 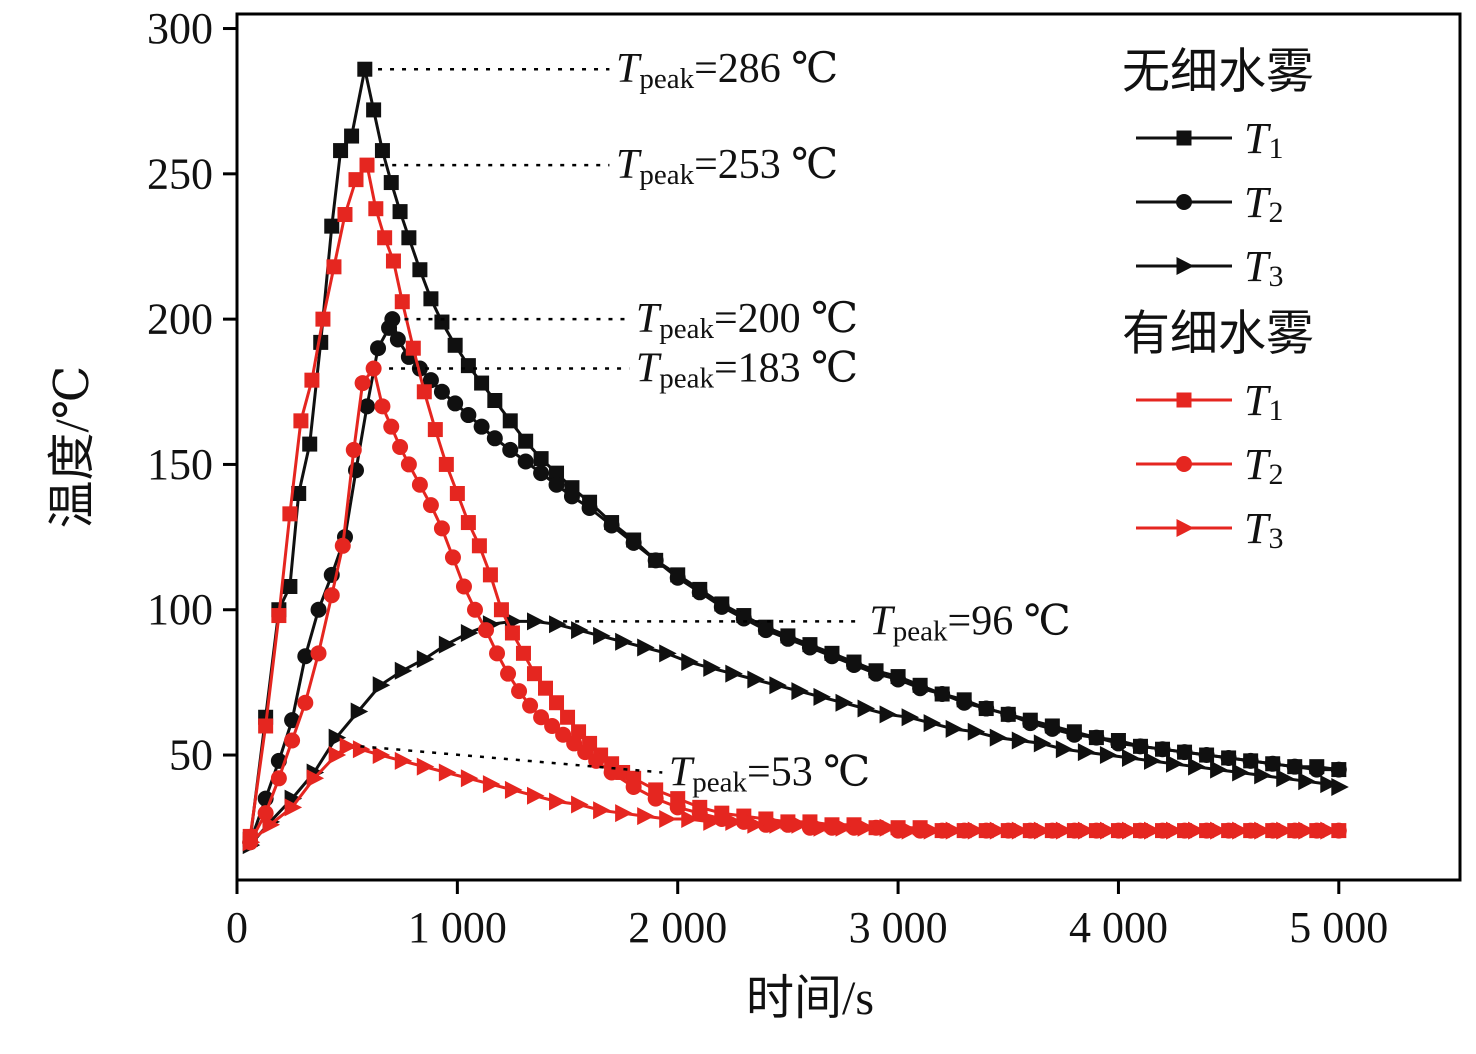 What do you see at coordinates (1218, 169) in the screenshot?
I see `legend-group: 无细水雾 T1 T2 T3` at bounding box center [1218, 169].